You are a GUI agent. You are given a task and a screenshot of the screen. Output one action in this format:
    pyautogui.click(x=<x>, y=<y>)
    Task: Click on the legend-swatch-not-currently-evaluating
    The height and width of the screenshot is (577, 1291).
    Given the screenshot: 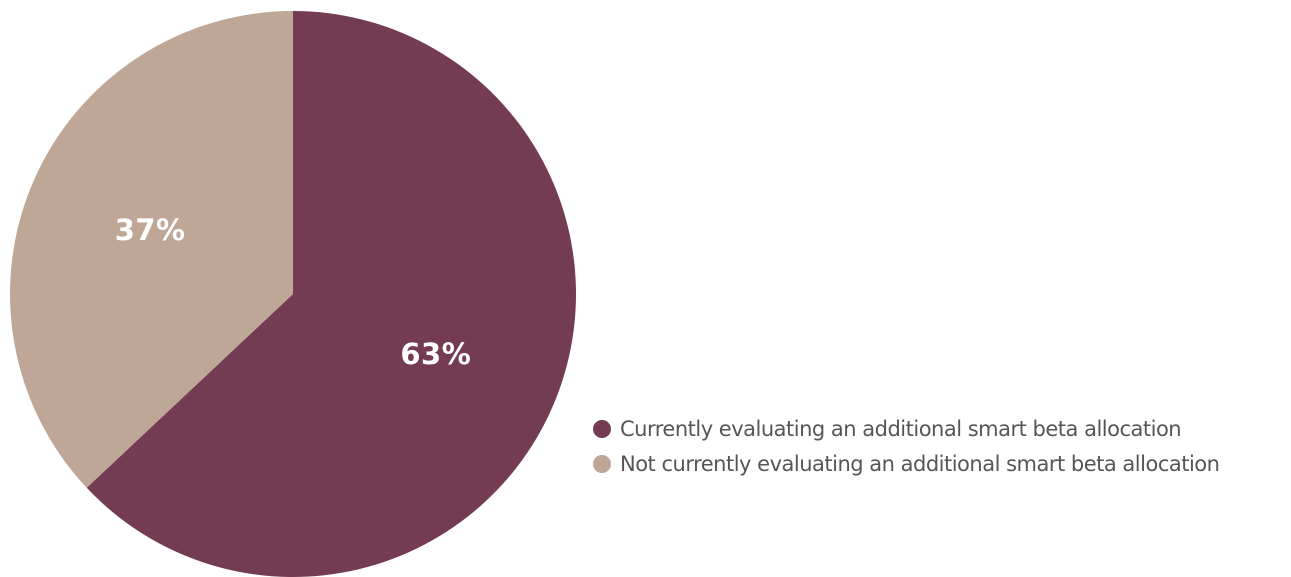 What is the action you would take?
    pyautogui.click(x=602, y=464)
    